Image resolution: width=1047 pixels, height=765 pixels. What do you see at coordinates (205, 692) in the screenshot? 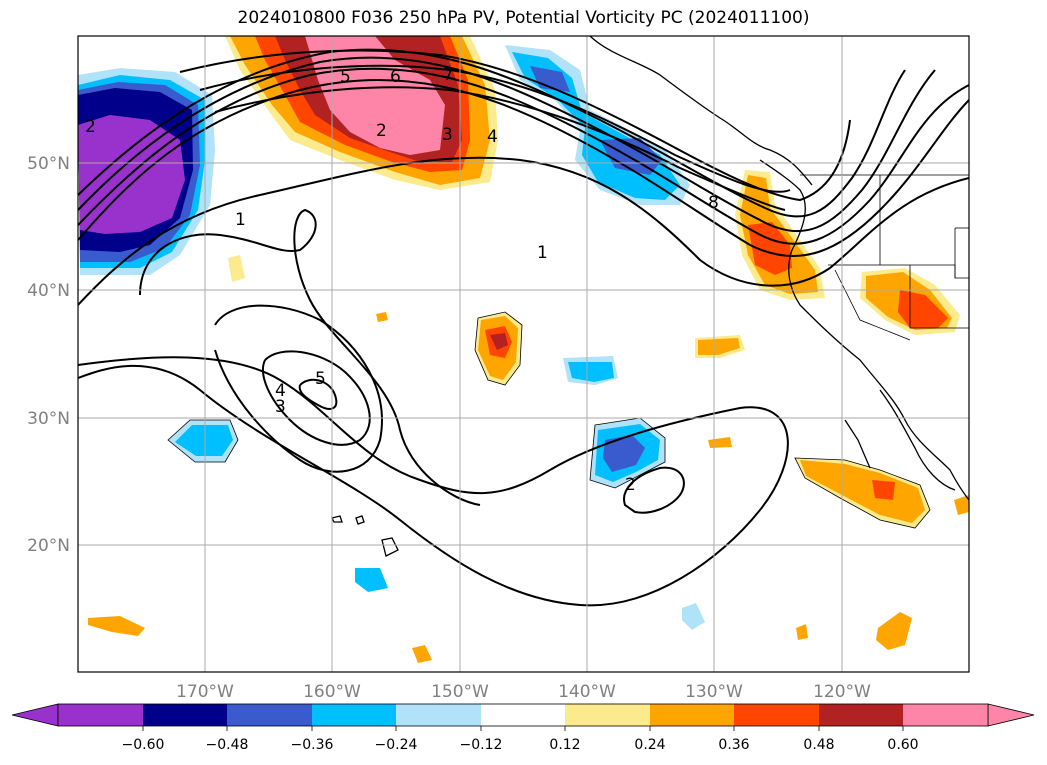
I see `lon-label: 170°W` at bounding box center [205, 692].